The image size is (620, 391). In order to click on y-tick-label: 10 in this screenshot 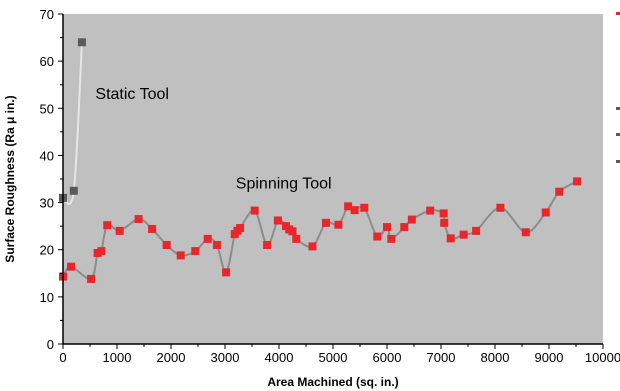, I will do `click(47, 297)`.